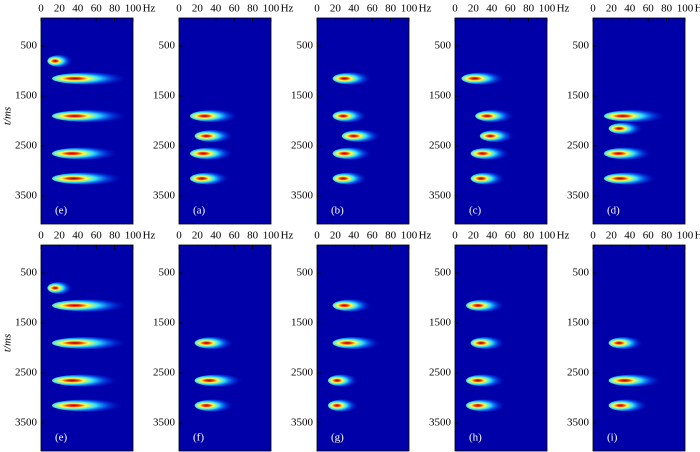  I want to click on panel-label: (d), so click(613, 211).